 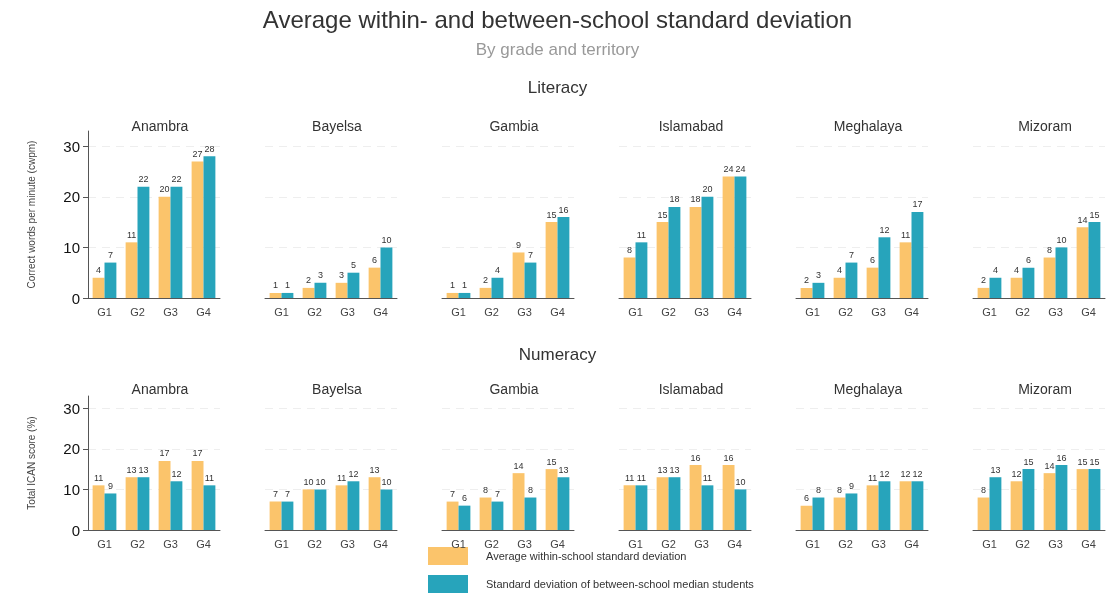 I want to click on data-label: 14, so click(x=518, y=465).